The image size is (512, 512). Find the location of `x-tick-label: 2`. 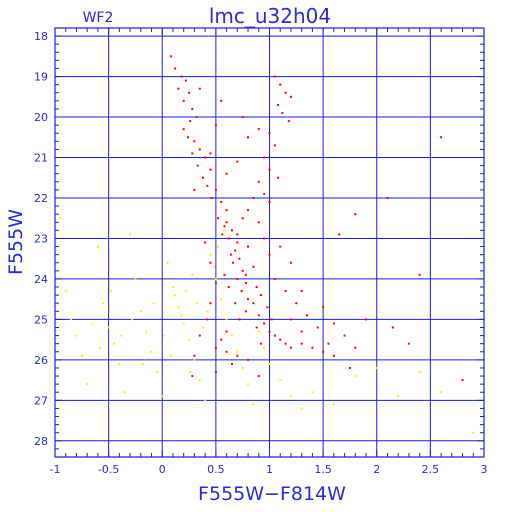

x-tick-label: 2 is located at coordinates (376, 469).